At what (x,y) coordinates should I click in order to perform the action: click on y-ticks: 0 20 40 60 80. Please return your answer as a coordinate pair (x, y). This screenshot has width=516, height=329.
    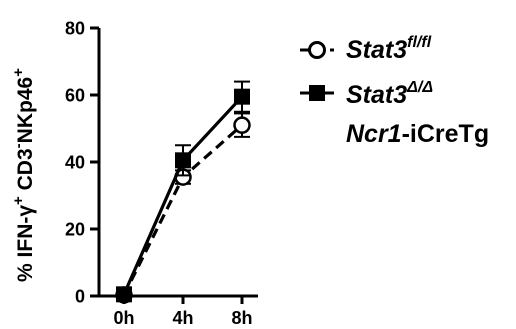
    Looking at the image, I should click on (82, 163).